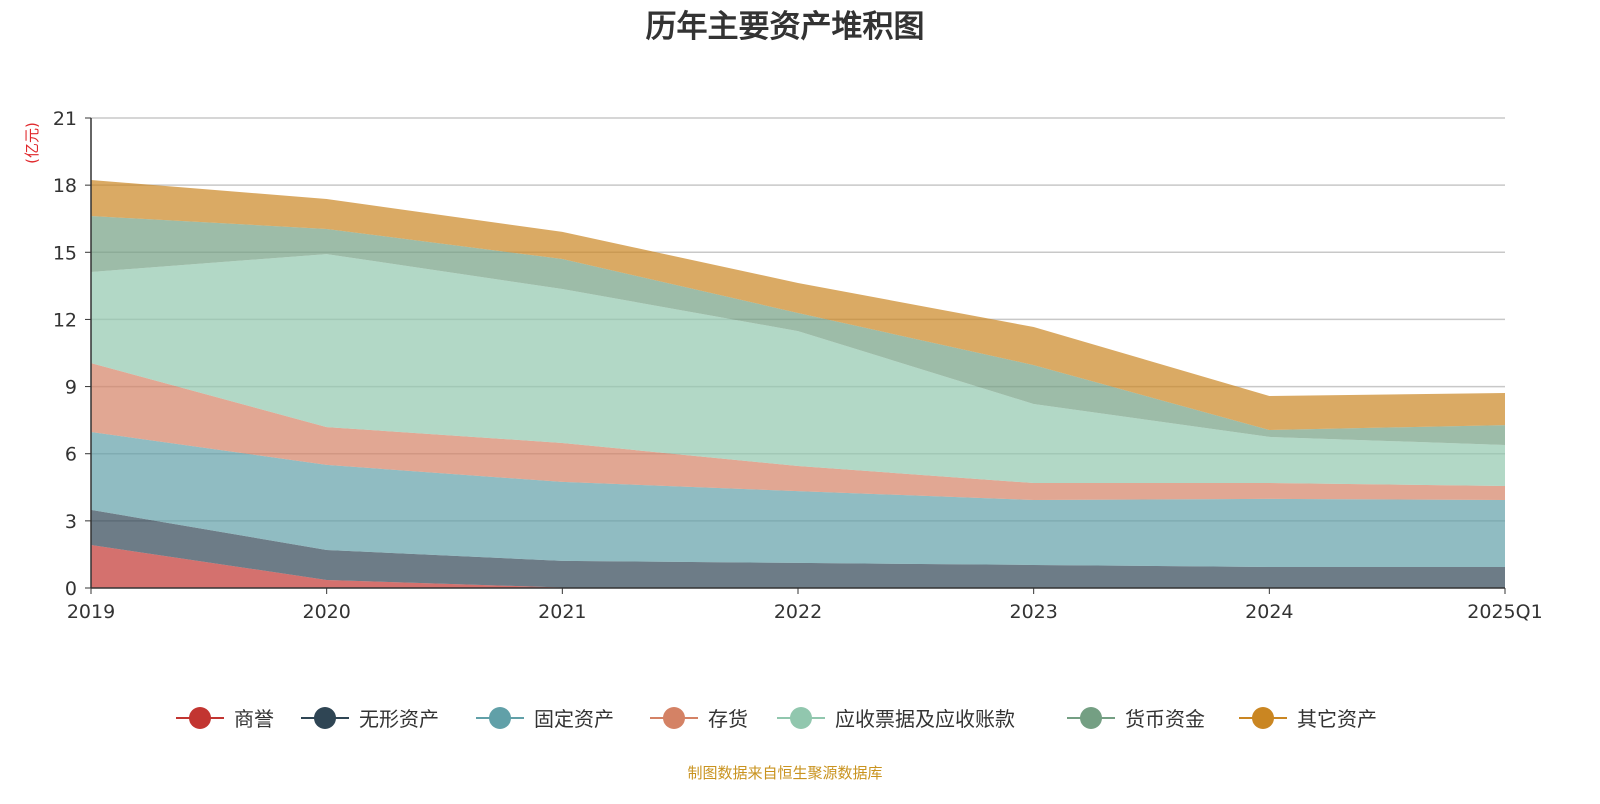 The height and width of the screenshot is (804, 1600). I want to click on legend-label: 固定资产, so click(574, 719).